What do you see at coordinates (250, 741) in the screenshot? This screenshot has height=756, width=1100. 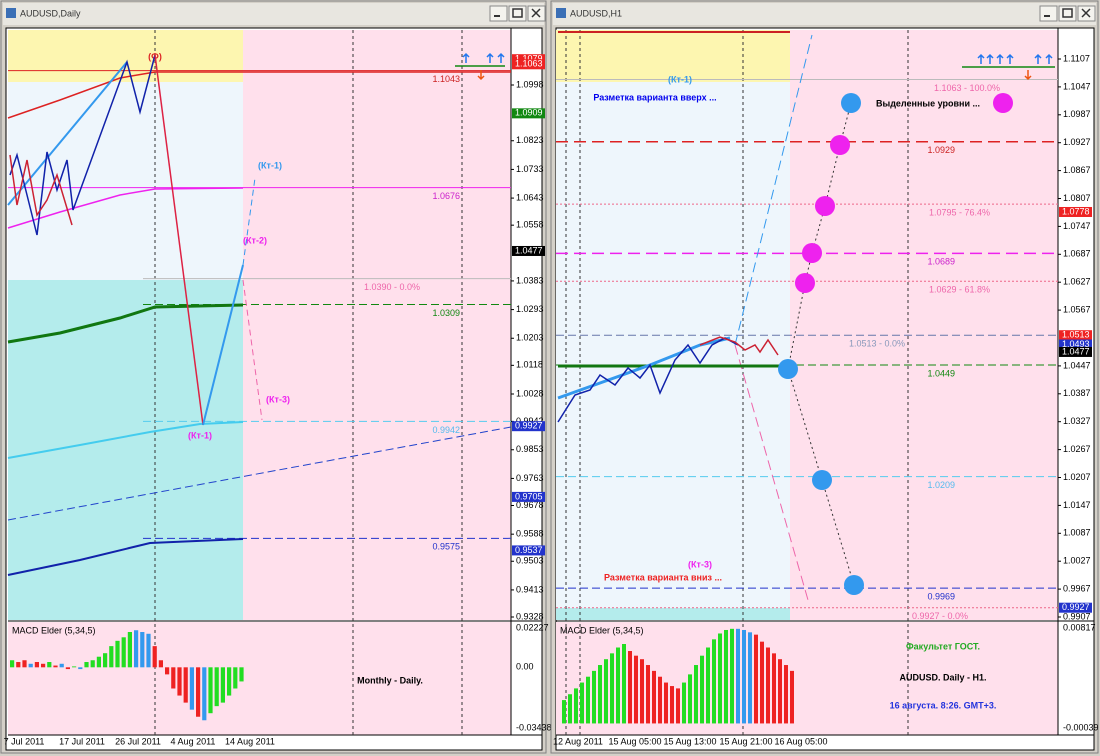 I see `time-label: 14 Aug 2011` at bounding box center [250, 741].